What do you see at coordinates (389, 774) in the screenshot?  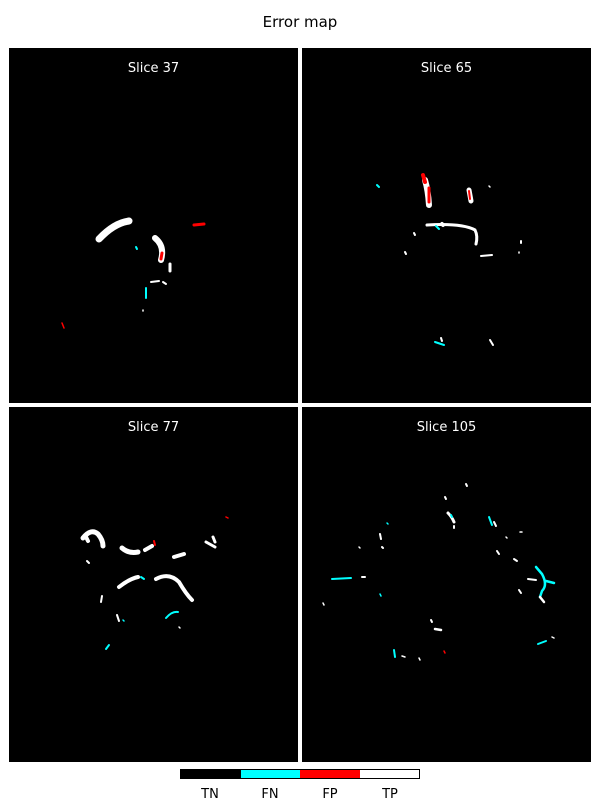 I see `colorbar-segment-tp` at bounding box center [389, 774].